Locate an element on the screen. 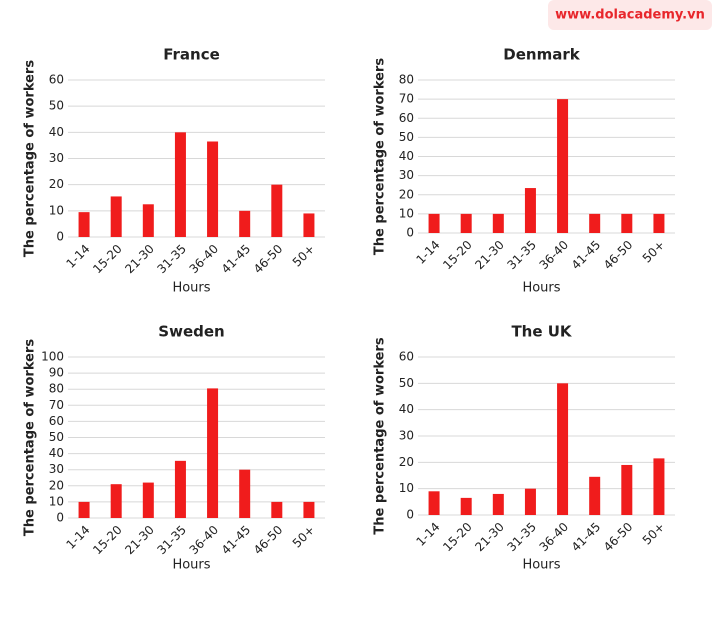 The image size is (712, 618). chart-title: The UK is located at coordinates (541, 332).